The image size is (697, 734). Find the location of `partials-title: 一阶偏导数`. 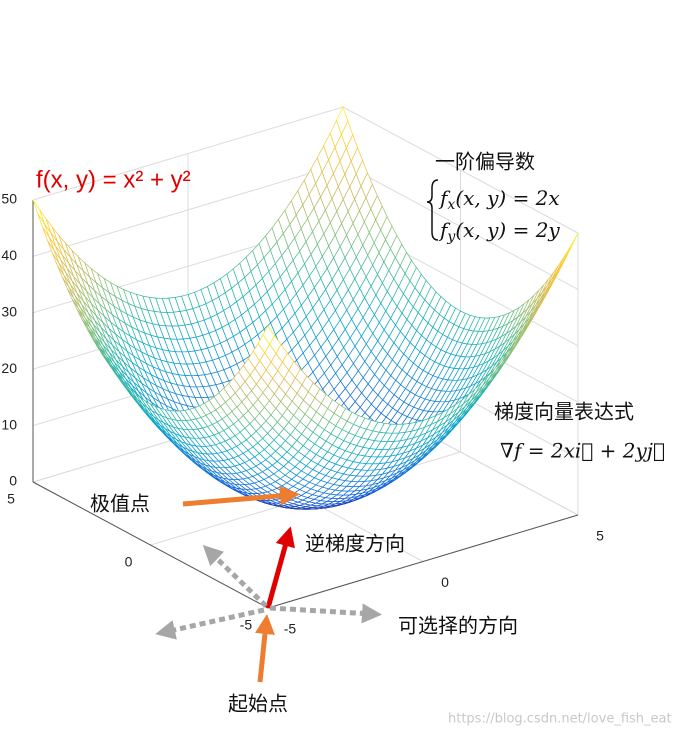

partials-title: 一阶偏导数 is located at coordinates (485, 162).